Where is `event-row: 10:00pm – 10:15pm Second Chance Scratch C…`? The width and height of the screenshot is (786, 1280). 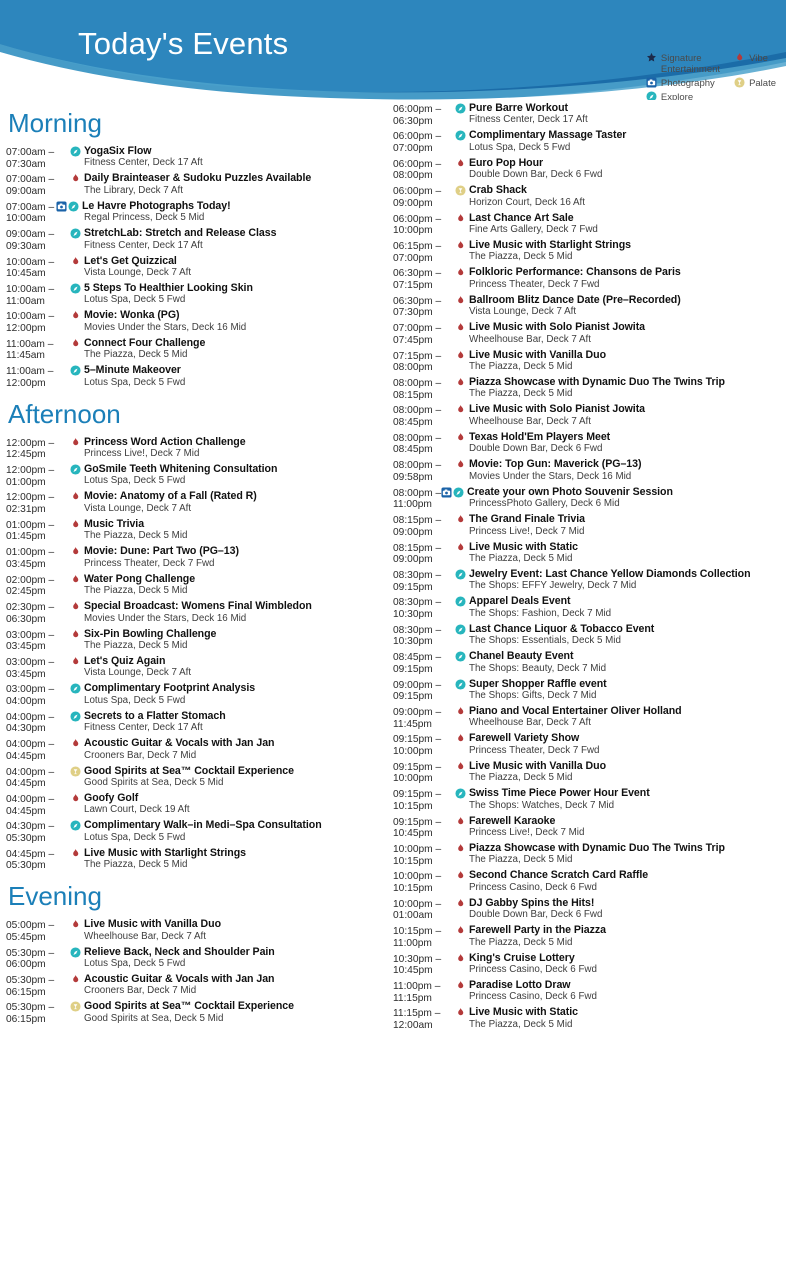
event-row: 10:00pm – 10:15pm Second Chance Scratch C… is located at coordinates (587, 882).